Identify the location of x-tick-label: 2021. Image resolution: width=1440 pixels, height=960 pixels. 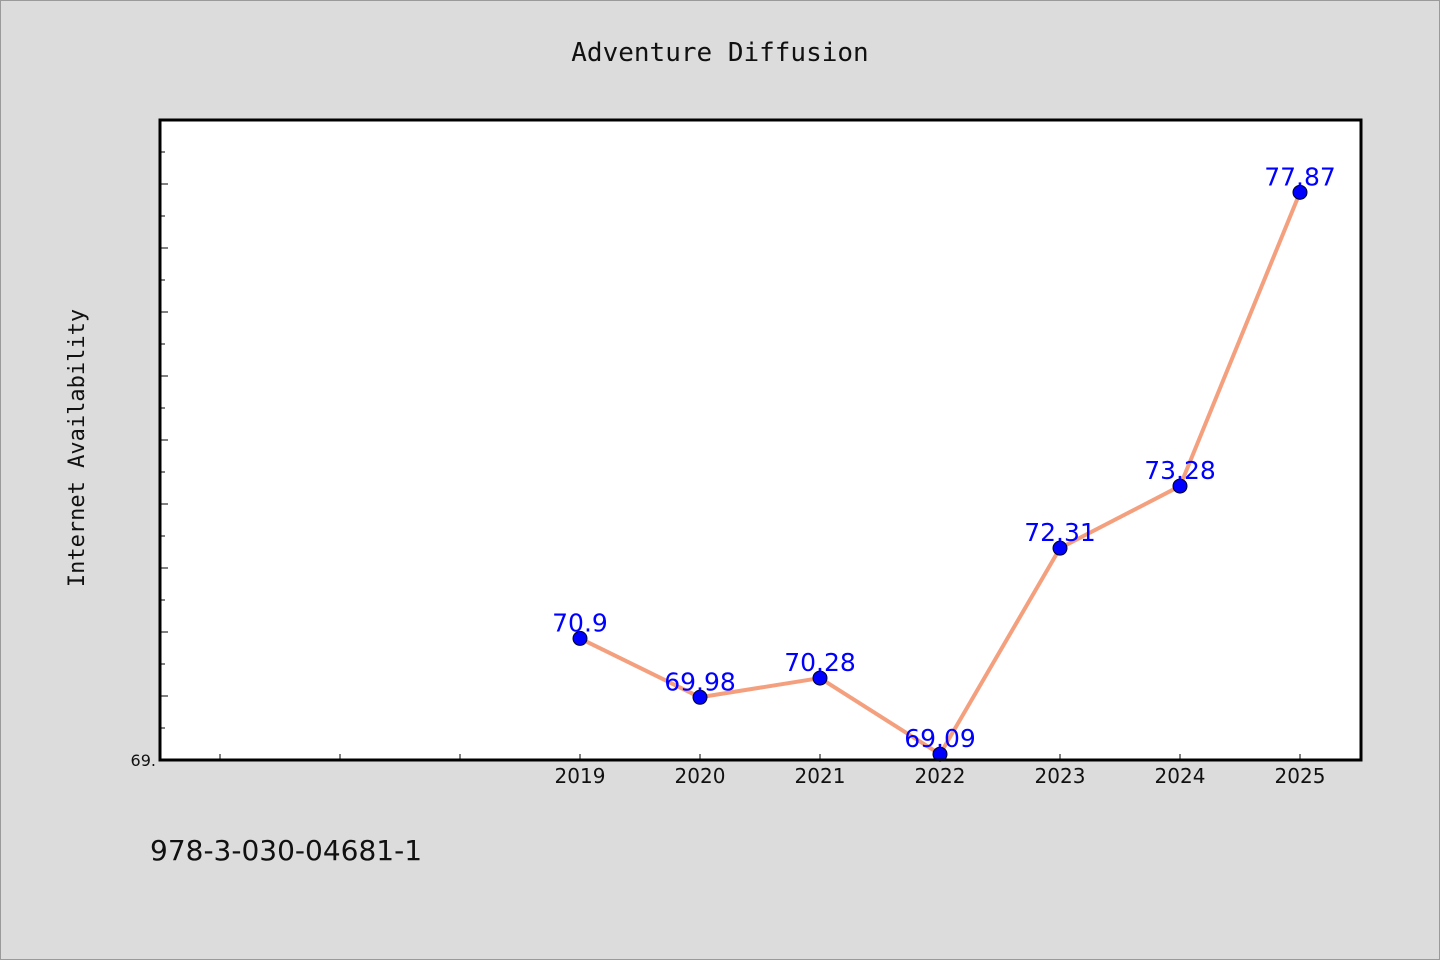
(820, 776).